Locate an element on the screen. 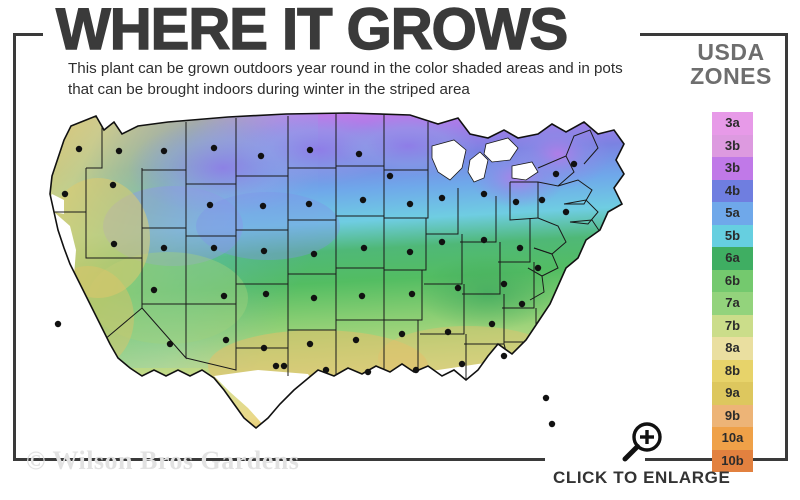 This screenshot has height=500, width=800. legend-swatch-6b-7: 6b is located at coordinates (732, 280).